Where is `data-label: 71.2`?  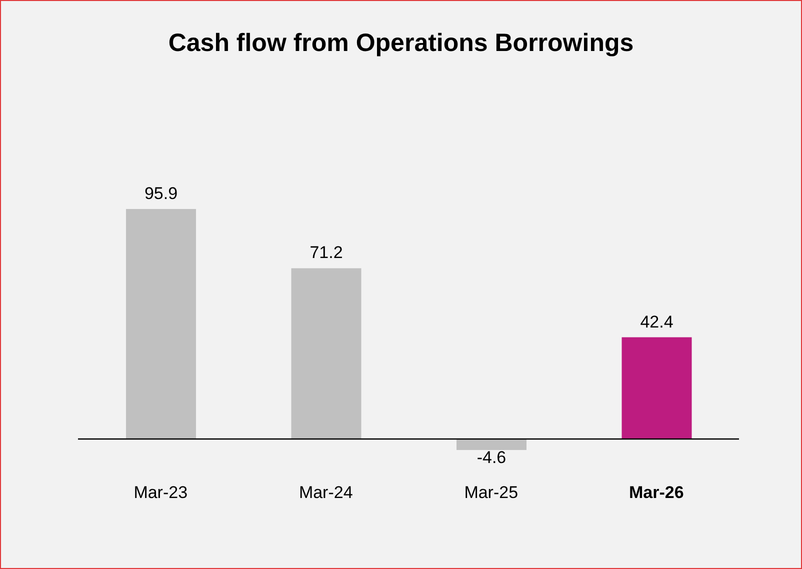
data-label: 71.2 is located at coordinates (326, 252).